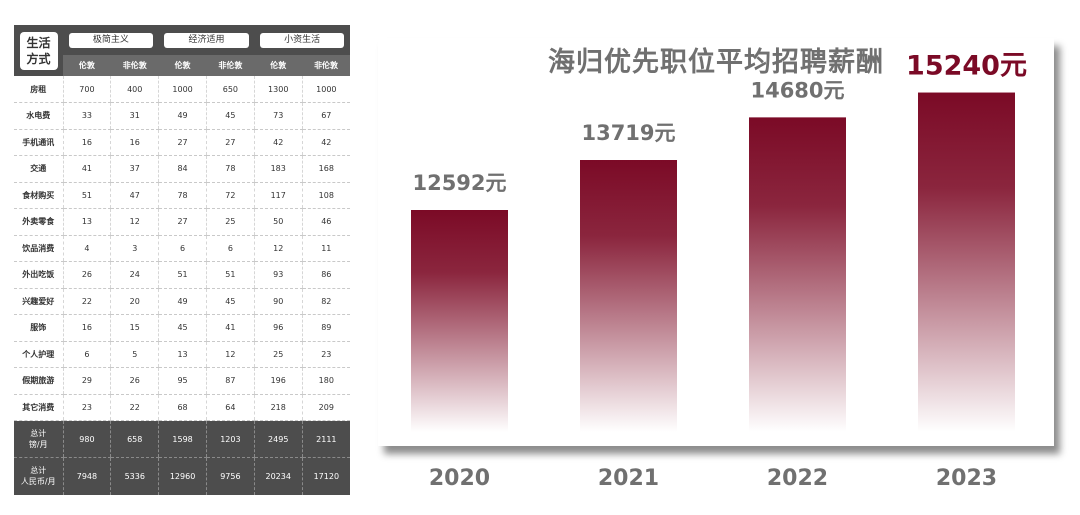  Describe the element at coordinates (38, 439) in the screenshot. I see `total-label: 总计 镑/月` at that location.